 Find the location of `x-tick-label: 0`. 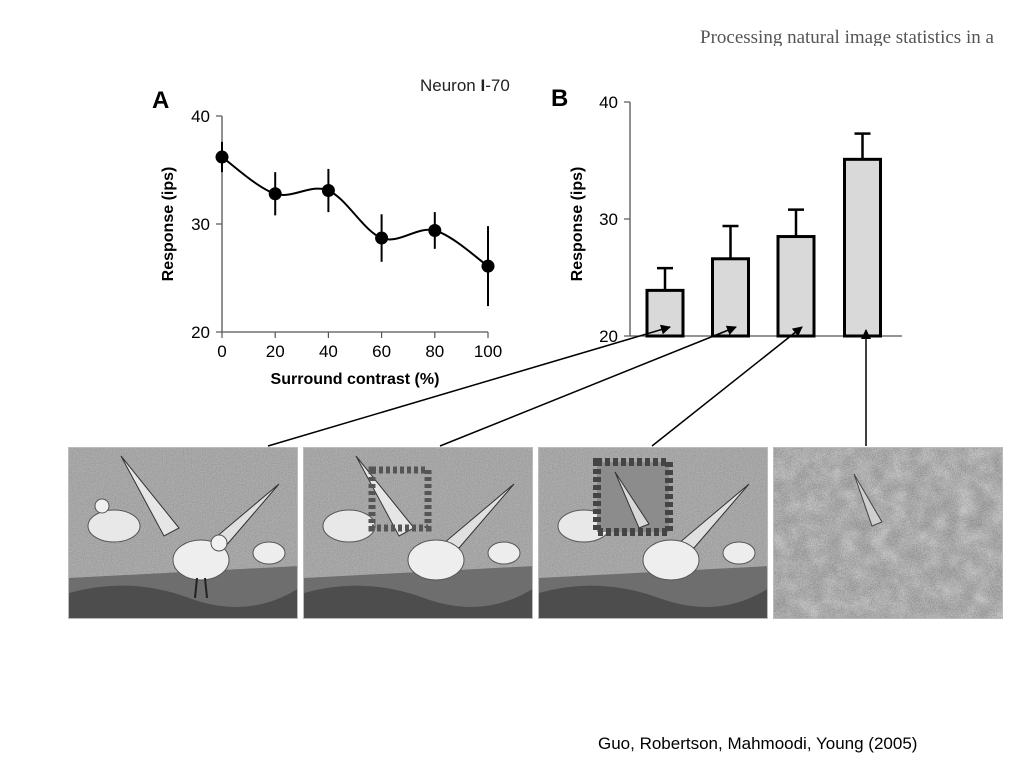

x-tick-label: 0 is located at coordinates (221, 351).